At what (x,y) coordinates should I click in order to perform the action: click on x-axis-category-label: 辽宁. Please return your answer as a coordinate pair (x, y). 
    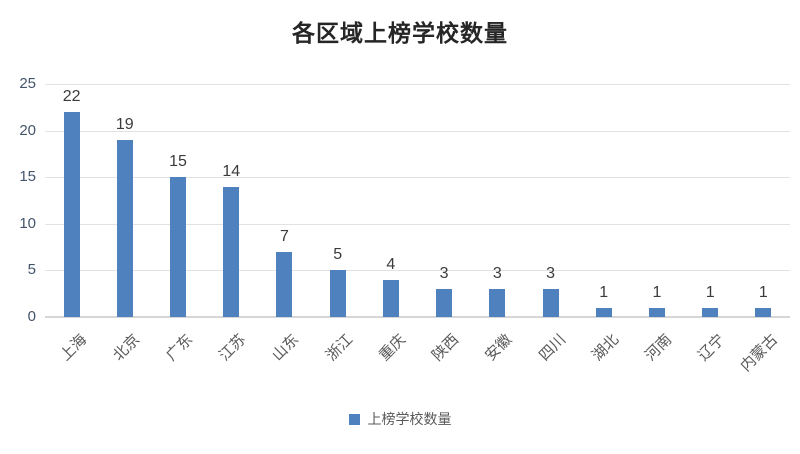
    Looking at the image, I should click on (711, 347).